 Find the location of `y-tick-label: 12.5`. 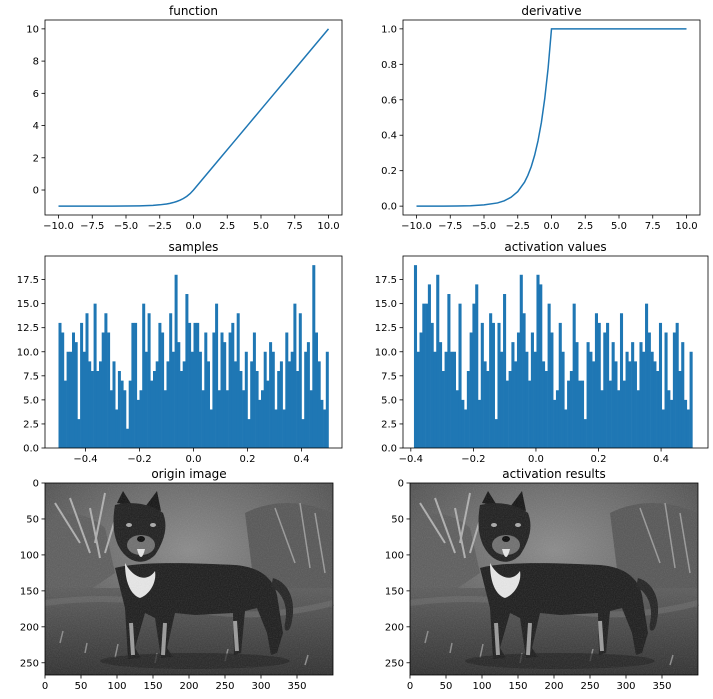

y-tick-label: 12.5 is located at coordinates (386, 328).